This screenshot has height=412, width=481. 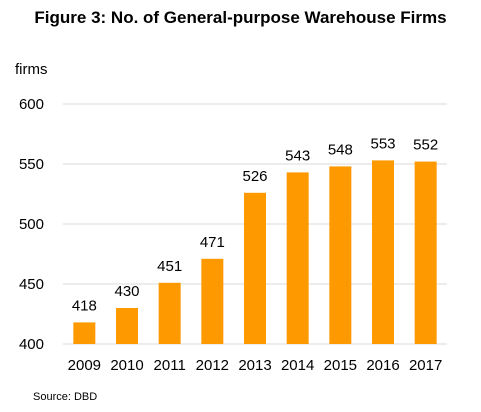 I want to click on y-axis-unit-label: firms, so click(x=31, y=69).